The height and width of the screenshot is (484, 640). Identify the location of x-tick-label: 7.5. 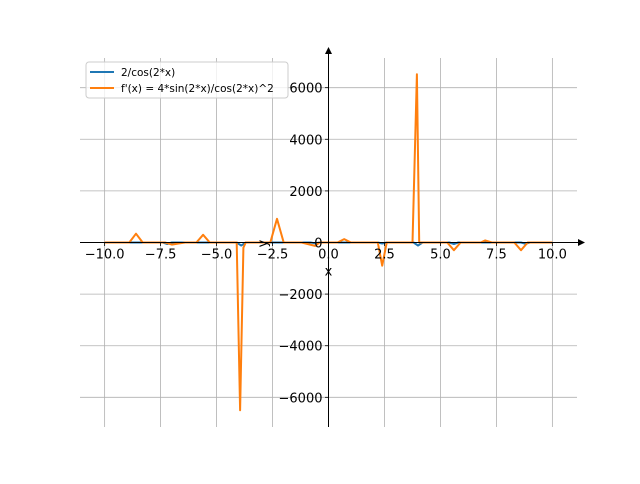
(496, 255).